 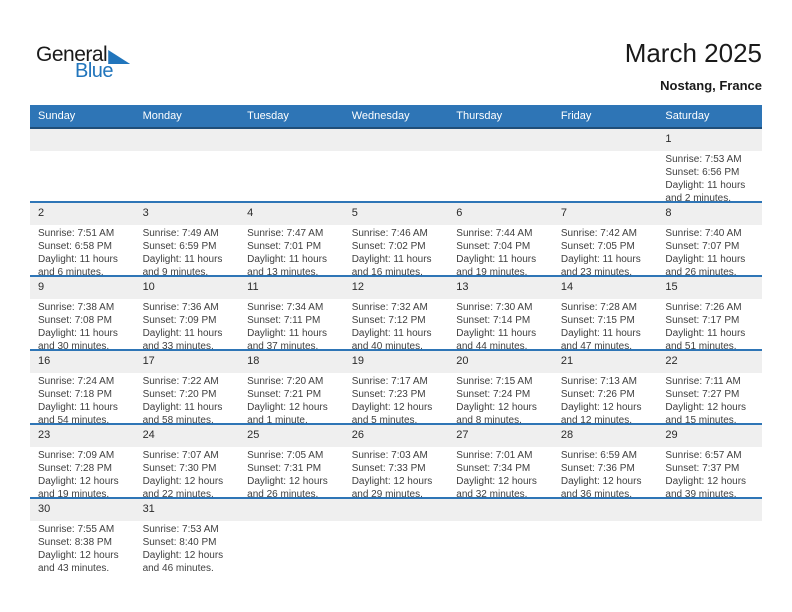 What do you see at coordinates (671, 435) in the screenshot?
I see `day-number: 29` at bounding box center [671, 435].